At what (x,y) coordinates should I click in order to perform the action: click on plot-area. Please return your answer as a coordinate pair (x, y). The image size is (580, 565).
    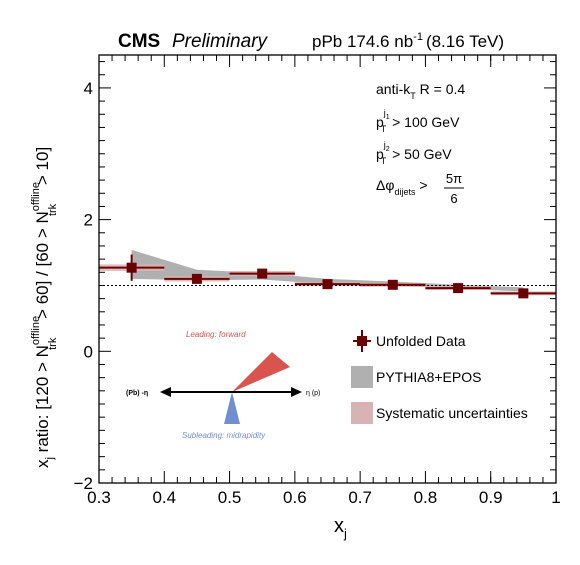
    Looking at the image, I should click on (327, 274).